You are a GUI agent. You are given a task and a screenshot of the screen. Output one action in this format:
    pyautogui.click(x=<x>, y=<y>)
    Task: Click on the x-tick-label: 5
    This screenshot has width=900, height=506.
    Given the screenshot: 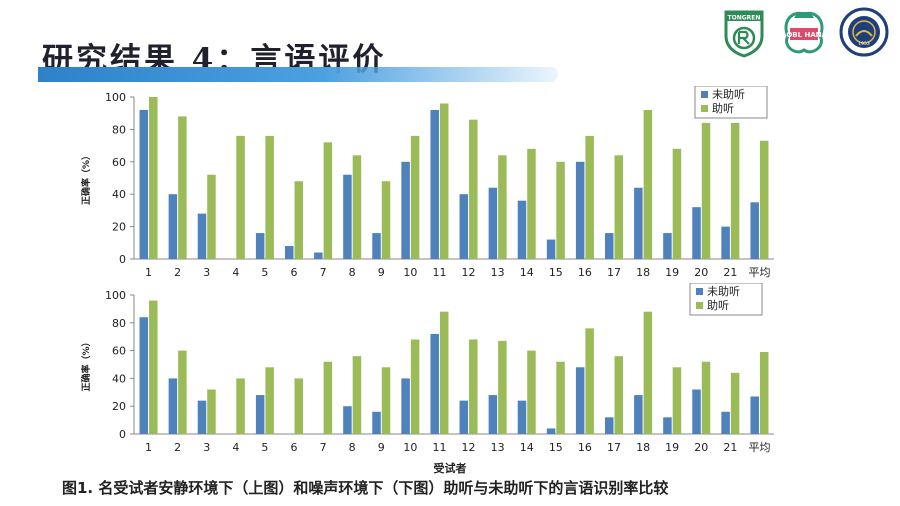 What is the action you would take?
    pyautogui.click(x=264, y=272)
    